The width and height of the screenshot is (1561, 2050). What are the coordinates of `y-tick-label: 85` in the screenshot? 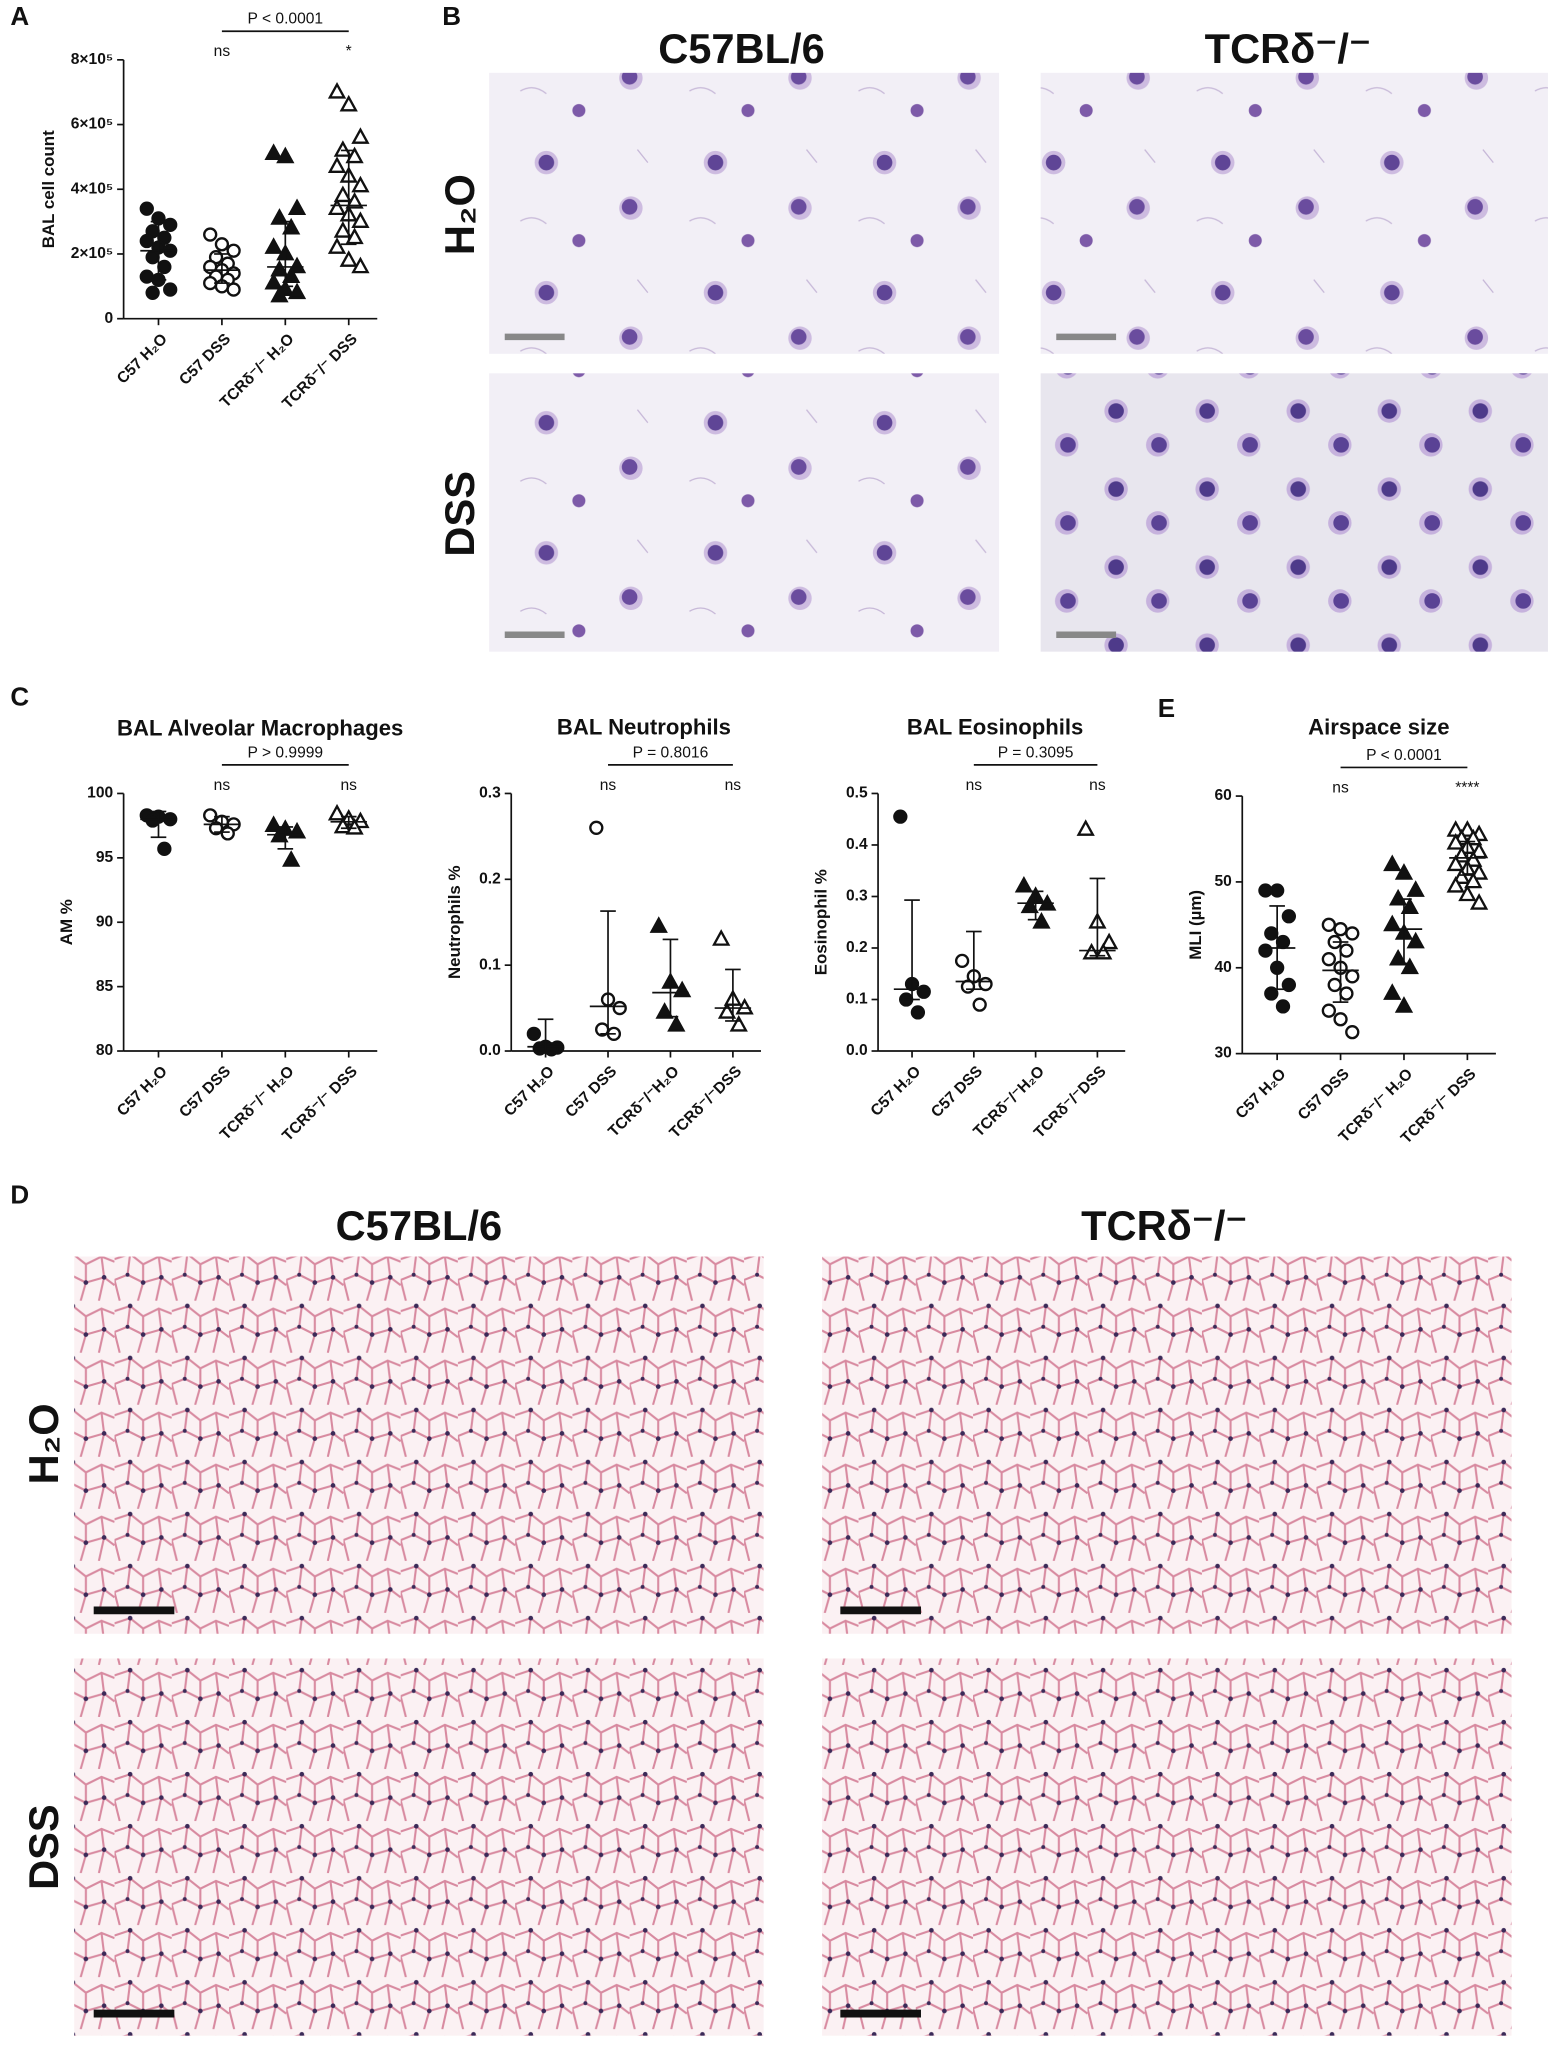 It's located at (105, 986).